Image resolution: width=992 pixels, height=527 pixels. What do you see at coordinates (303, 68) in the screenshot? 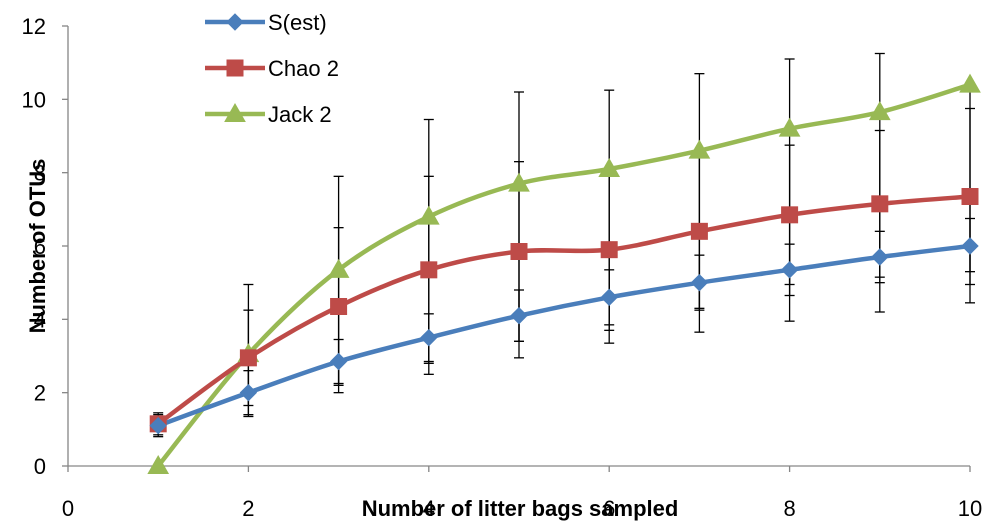
I see `legend-label-chao-2: Chao 2` at bounding box center [303, 68].